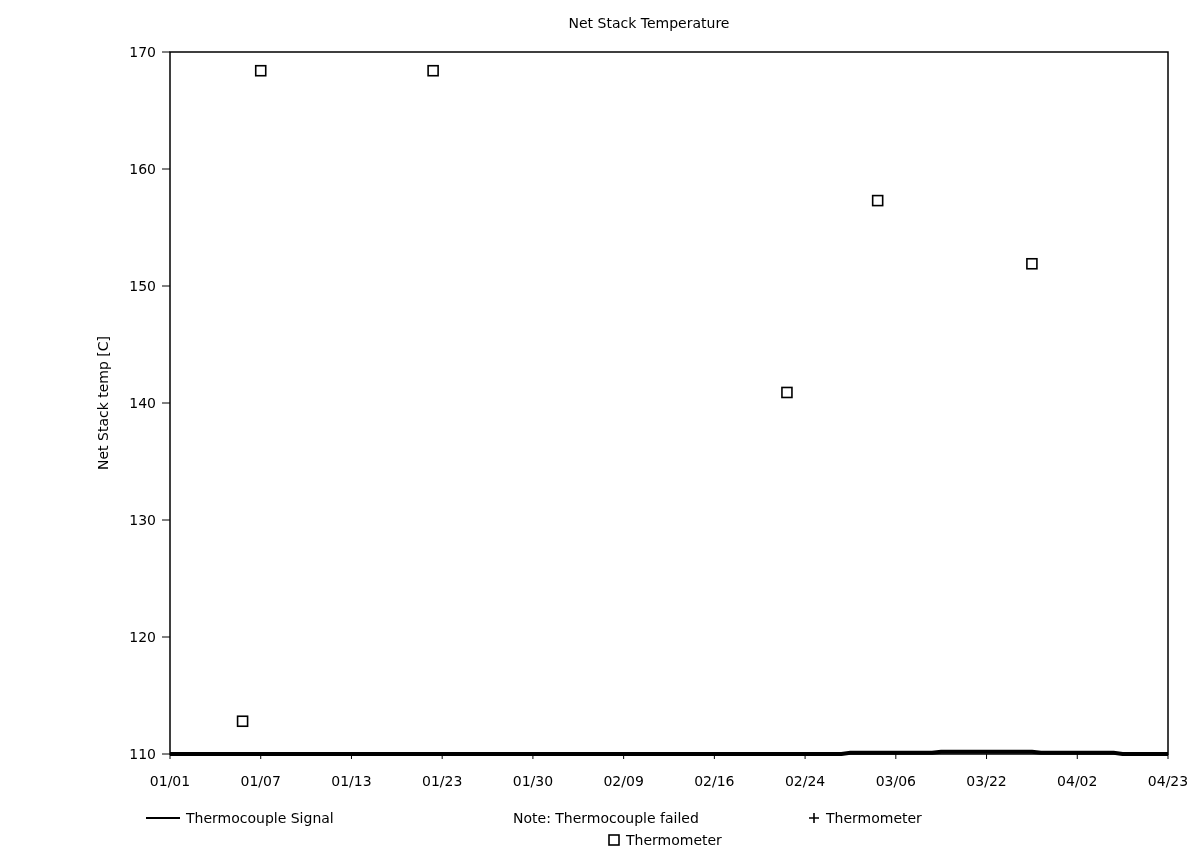 The height and width of the screenshot is (867, 1204). What do you see at coordinates (533, 781) in the screenshot?
I see `x-tick-label: 01/30` at bounding box center [533, 781].